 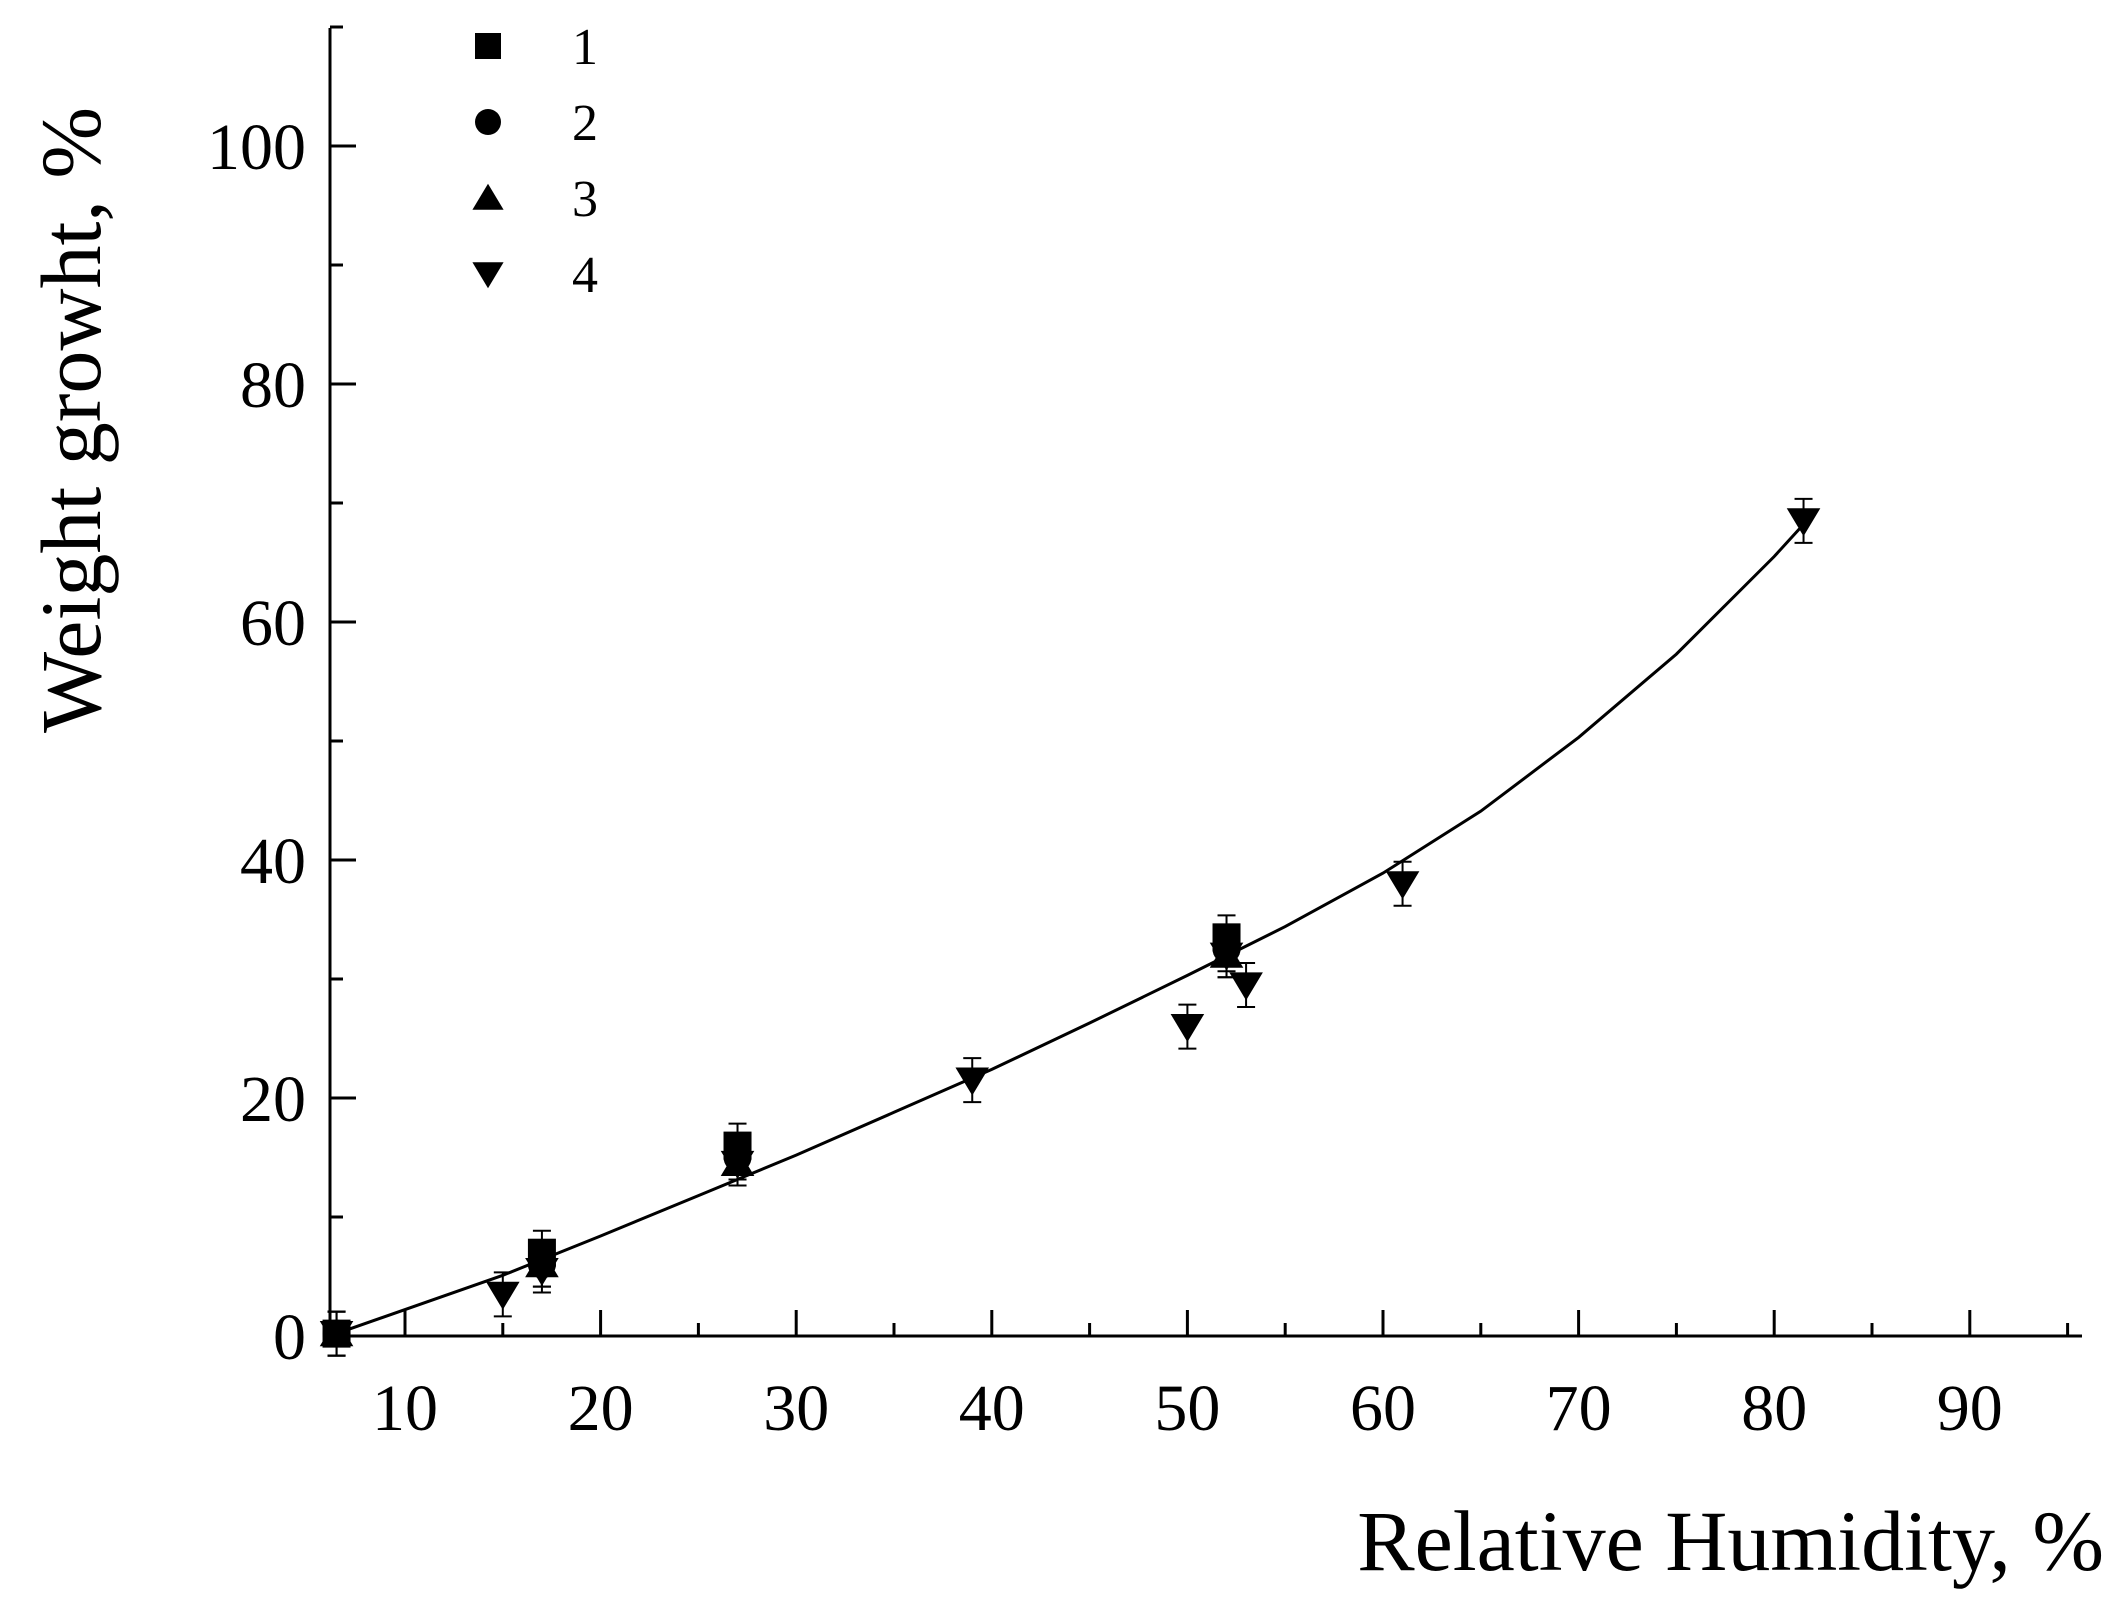 I want to click on legend: 1 2 3 4, so click(x=535, y=161).